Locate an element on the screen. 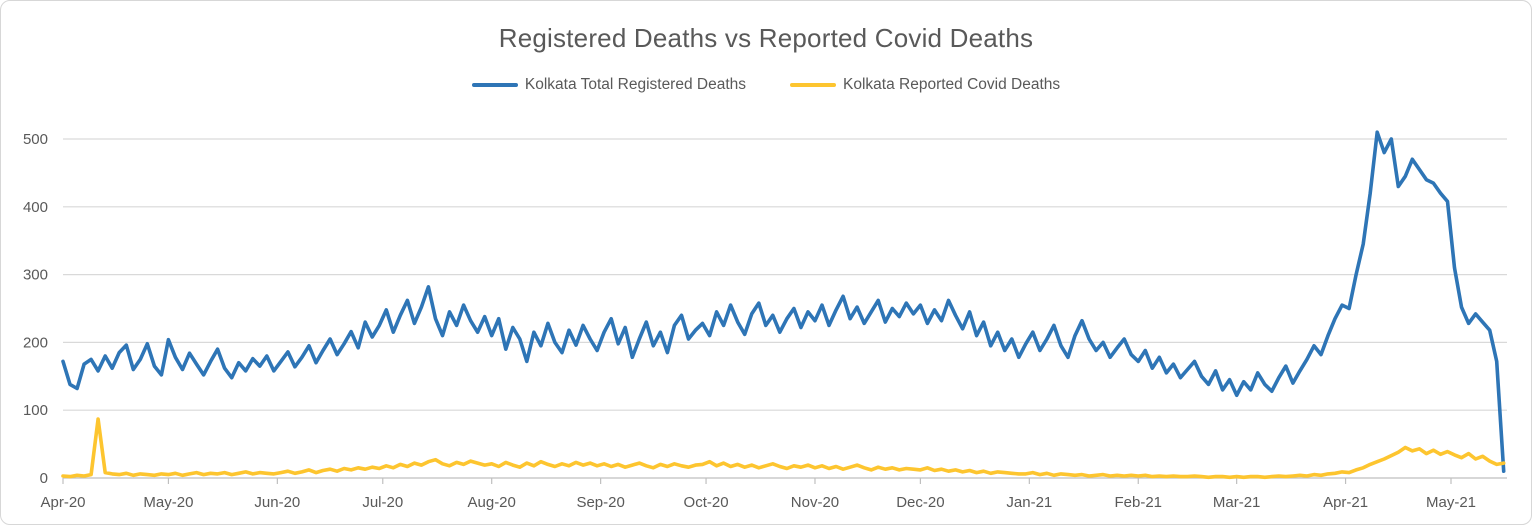  legend-label-covid-deaths: Kolkata Reported Covid Deaths is located at coordinates (952, 84).